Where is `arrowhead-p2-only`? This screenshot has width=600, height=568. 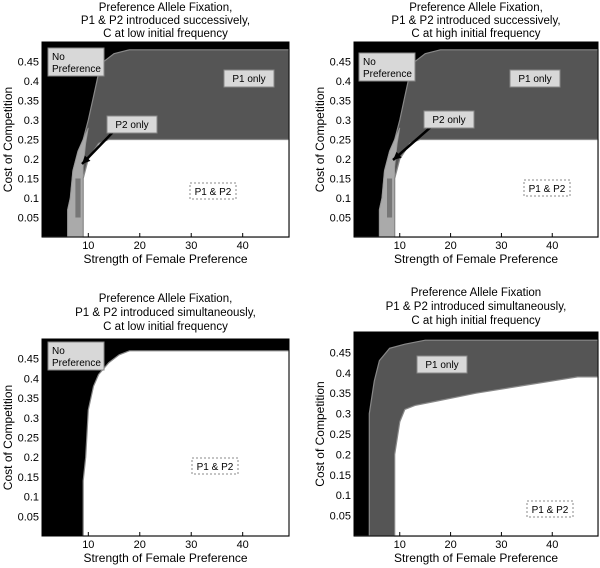
arrowhead-p2-only is located at coordinates (397, 155).